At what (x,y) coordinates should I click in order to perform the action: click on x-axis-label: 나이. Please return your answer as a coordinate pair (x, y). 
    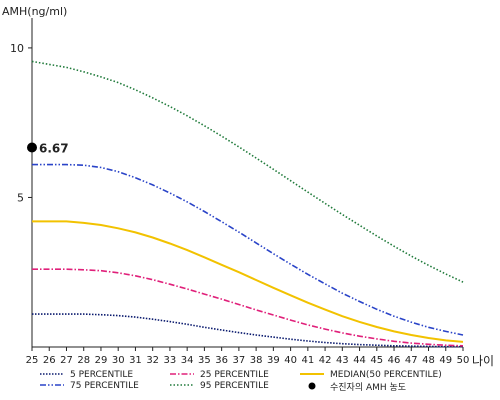
    Looking at the image, I should click on (483, 361).